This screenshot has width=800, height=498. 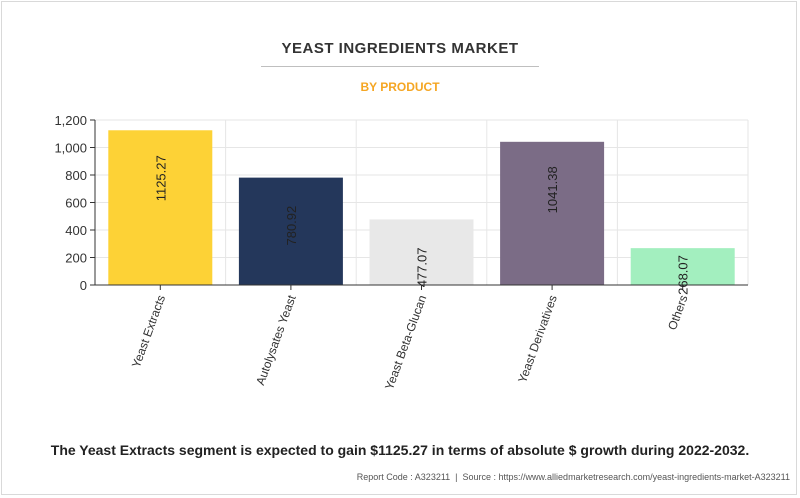 I want to click on bar-yeast-beta-glucan, so click(x=421, y=252).